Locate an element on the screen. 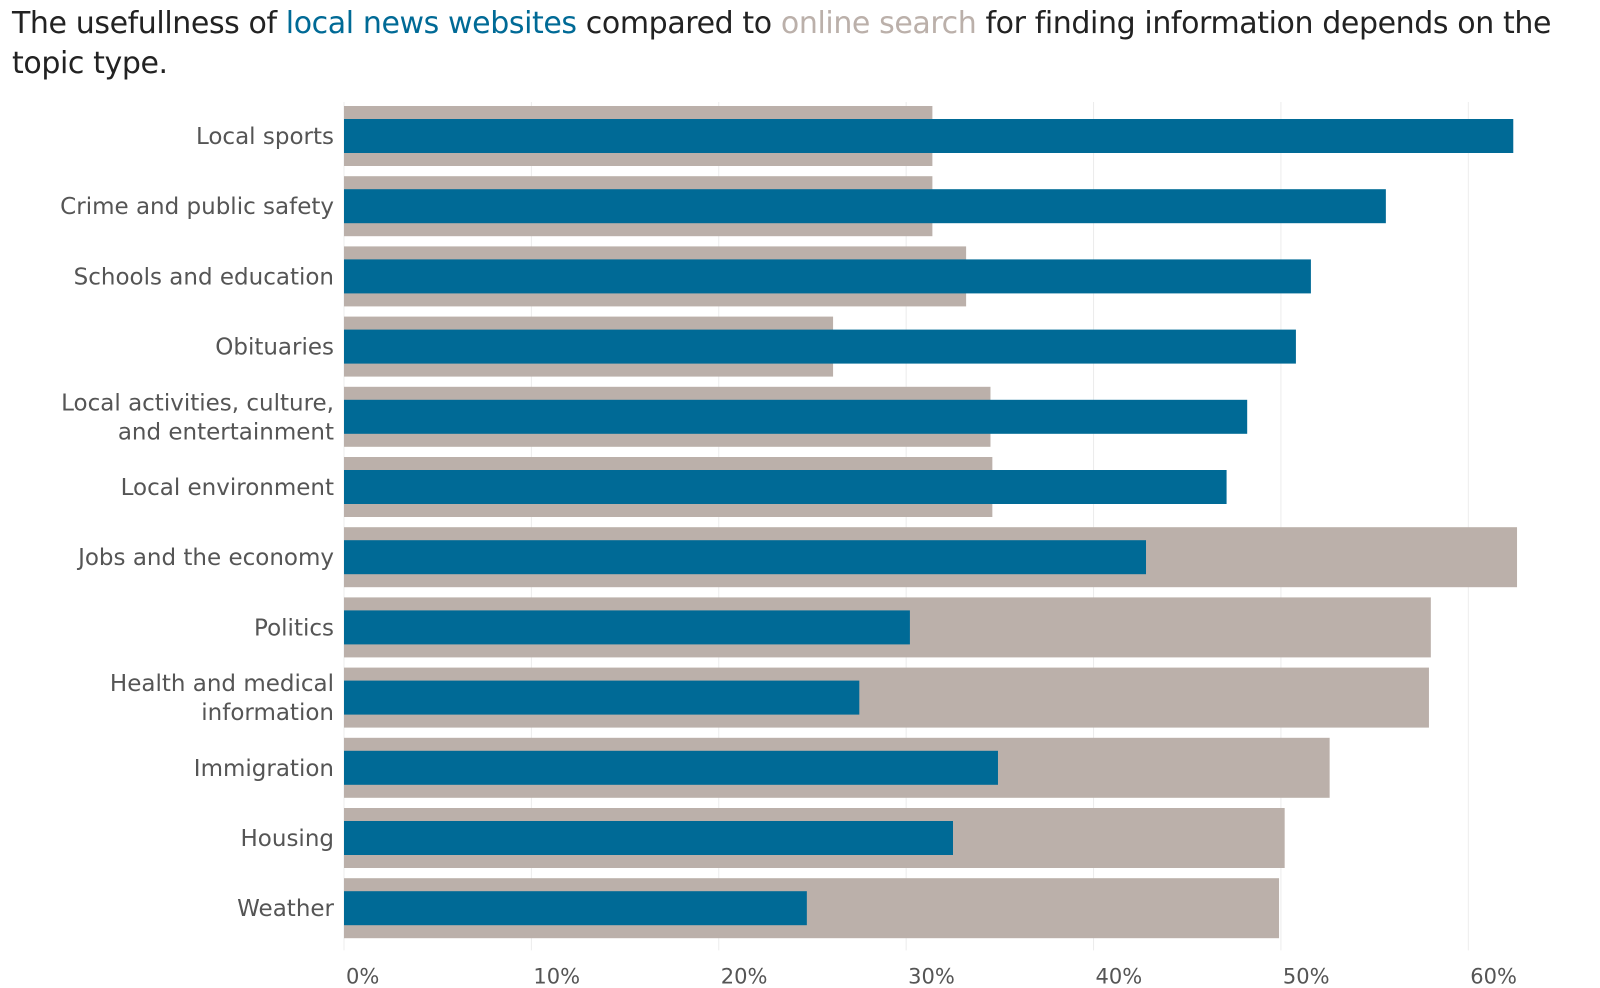  category-label-line: Local sports is located at coordinates (265, 137).